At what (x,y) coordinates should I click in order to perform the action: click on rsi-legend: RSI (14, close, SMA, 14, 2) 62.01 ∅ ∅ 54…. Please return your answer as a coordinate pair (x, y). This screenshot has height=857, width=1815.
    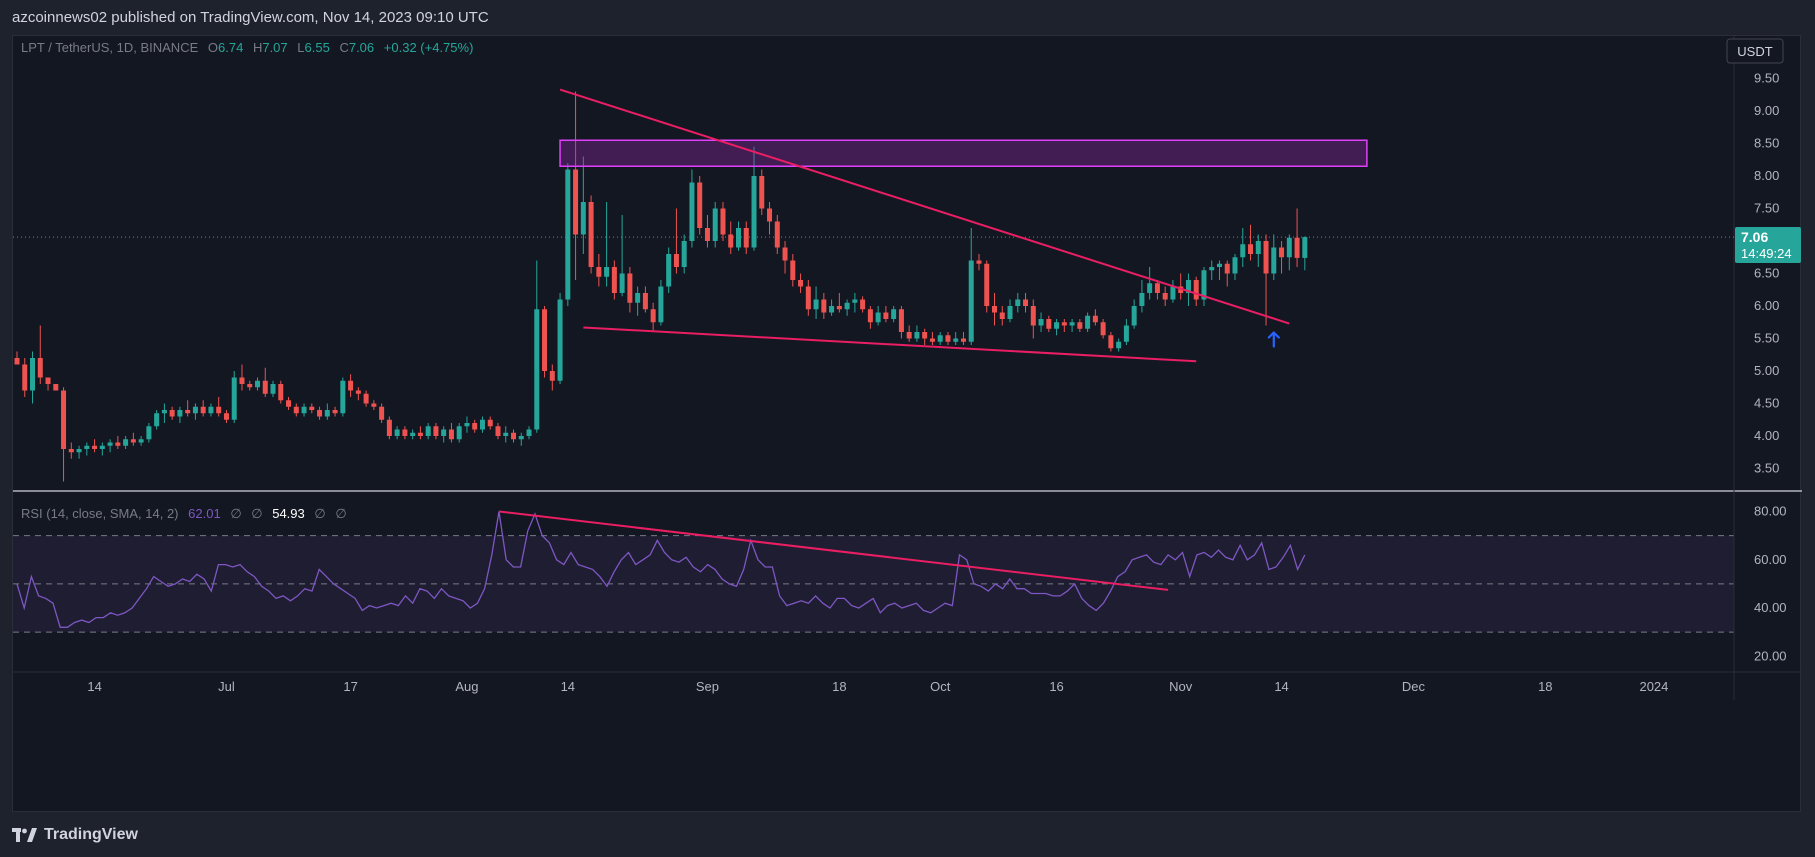
    Looking at the image, I should click on (184, 513).